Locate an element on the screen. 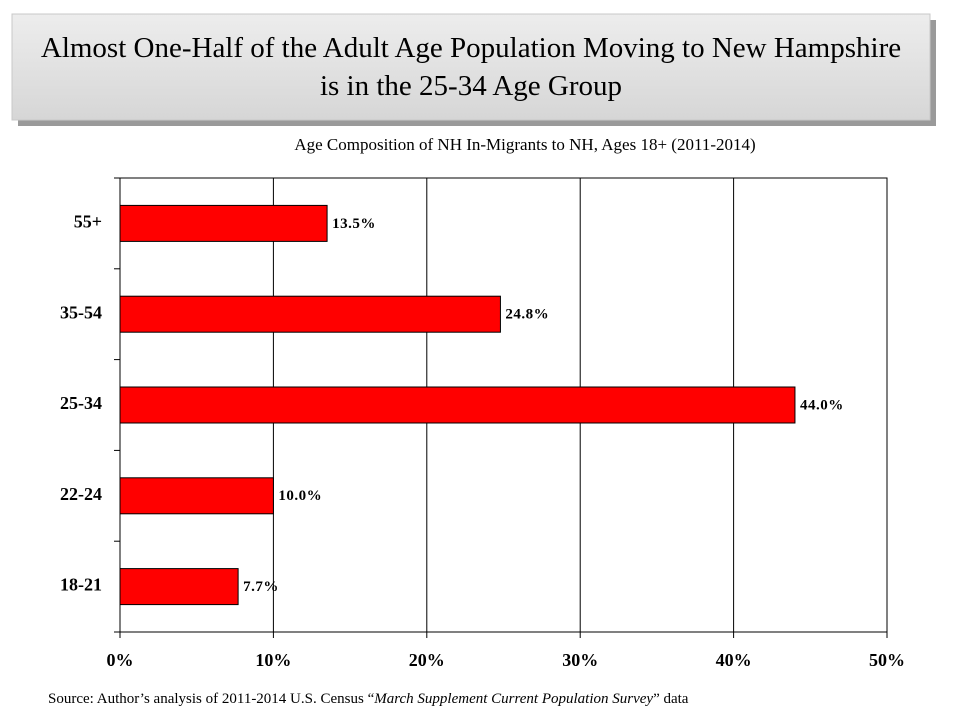  data-label: 7.7% is located at coordinates (261, 587).